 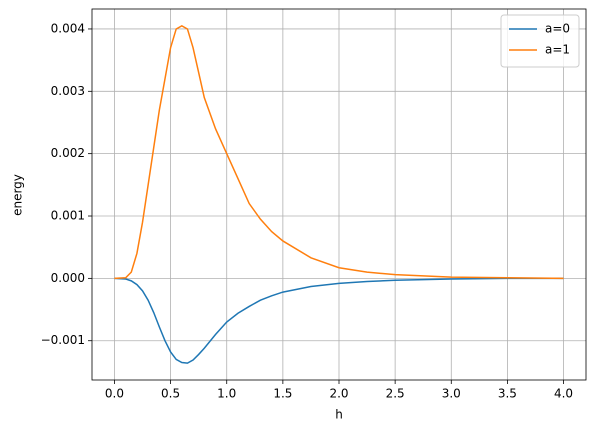 I want to click on x-axis-label: h, so click(x=339, y=415).